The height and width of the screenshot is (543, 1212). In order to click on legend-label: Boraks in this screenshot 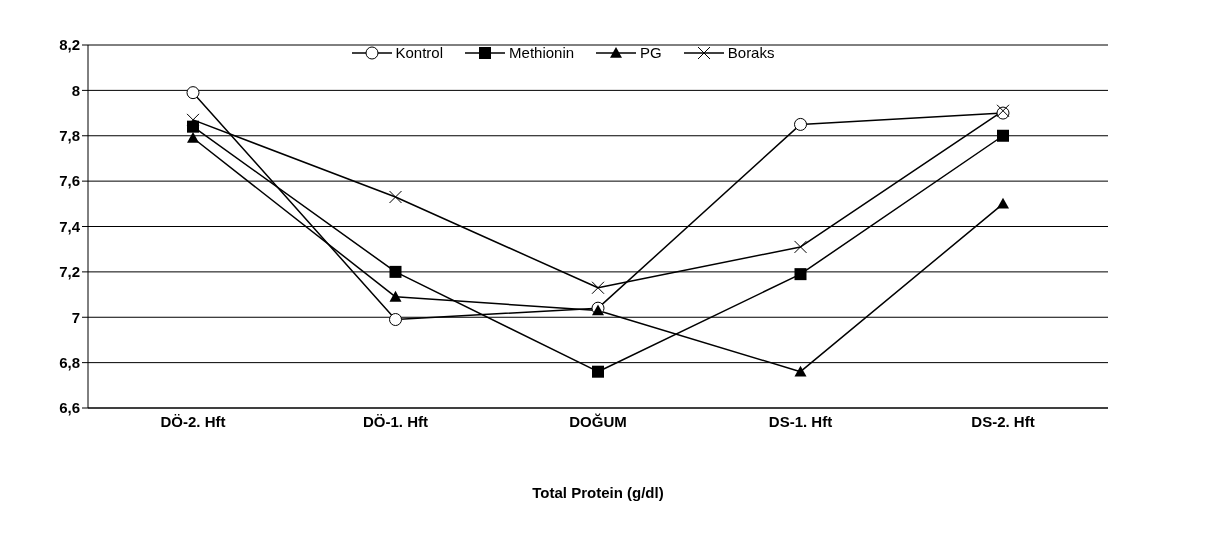, I will do `click(751, 52)`.